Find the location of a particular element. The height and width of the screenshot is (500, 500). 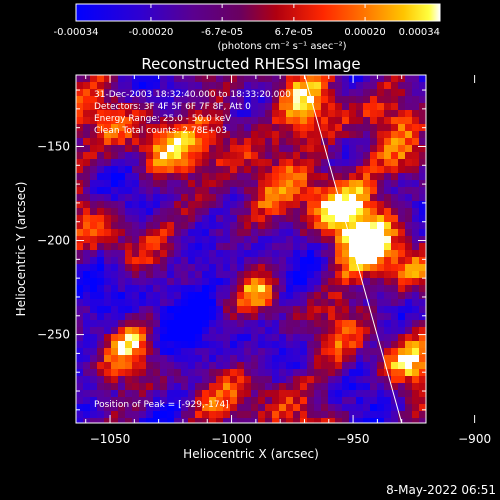

timestamp: 8-May-2022 06:51 is located at coordinates (441, 490).